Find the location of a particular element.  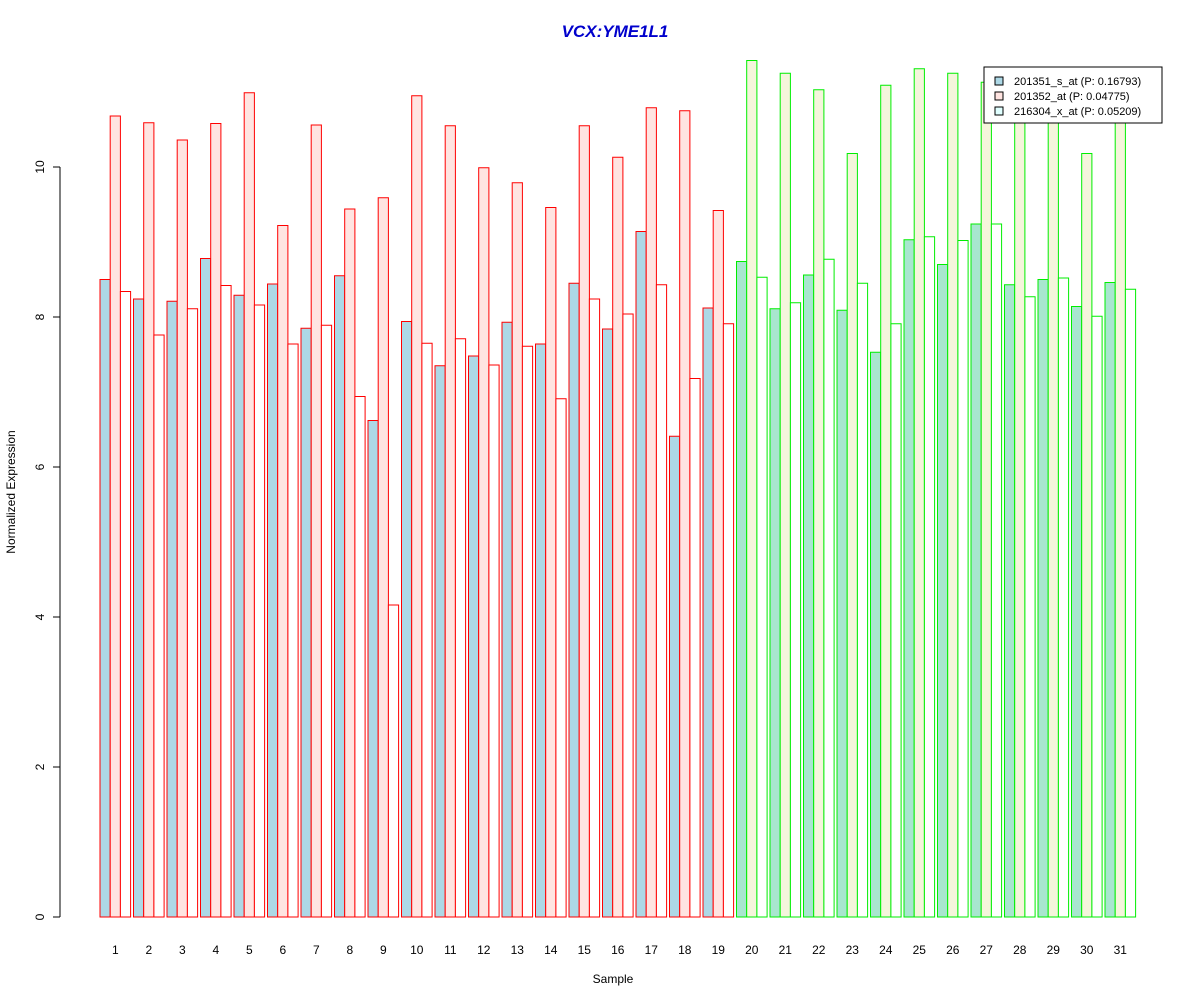

y-tick-label: 2 is located at coordinates (40, 766).